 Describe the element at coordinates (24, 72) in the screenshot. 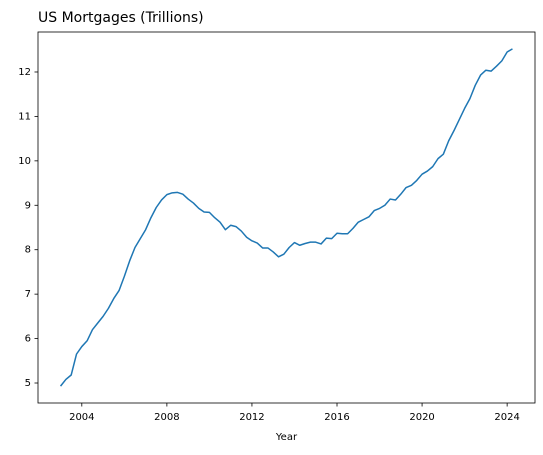

I see `y-tick-label: 12` at that location.